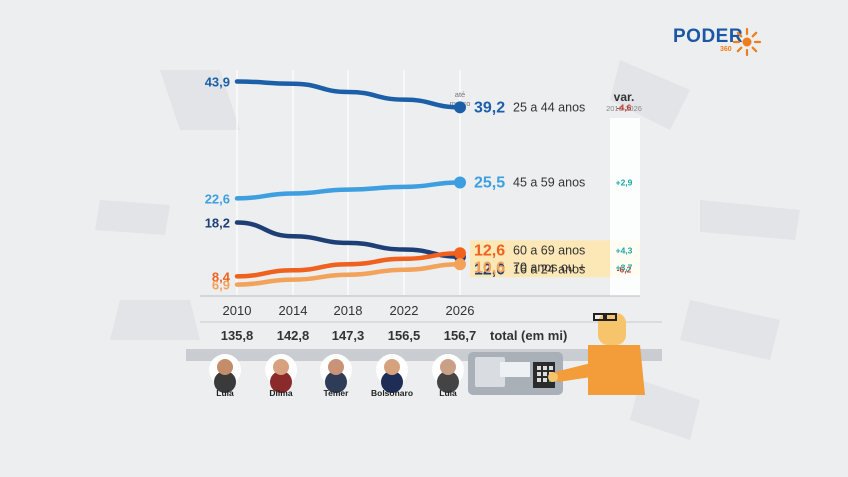 The height and width of the screenshot is (477, 848). What do you see at coordinates (726, 49) in the screenshot?
I see `brand-logo-number: 360` at bounding box center [726, 49].